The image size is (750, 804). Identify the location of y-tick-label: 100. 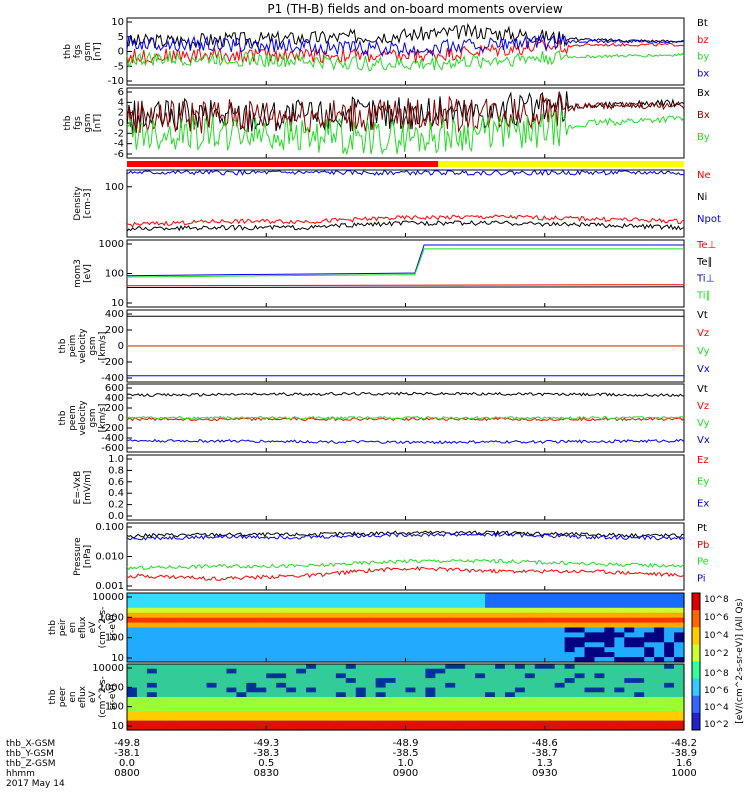
(114, 638).